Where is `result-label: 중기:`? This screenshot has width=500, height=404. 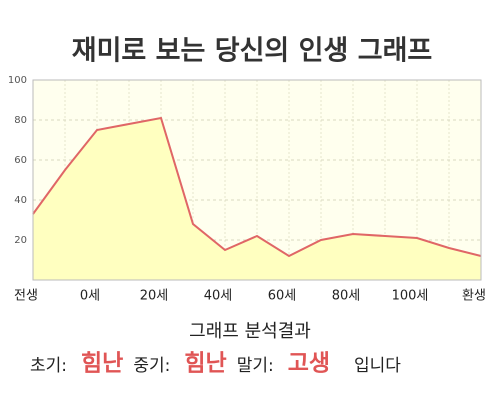
result-label: 중기: is located at coordinates (151, 366).